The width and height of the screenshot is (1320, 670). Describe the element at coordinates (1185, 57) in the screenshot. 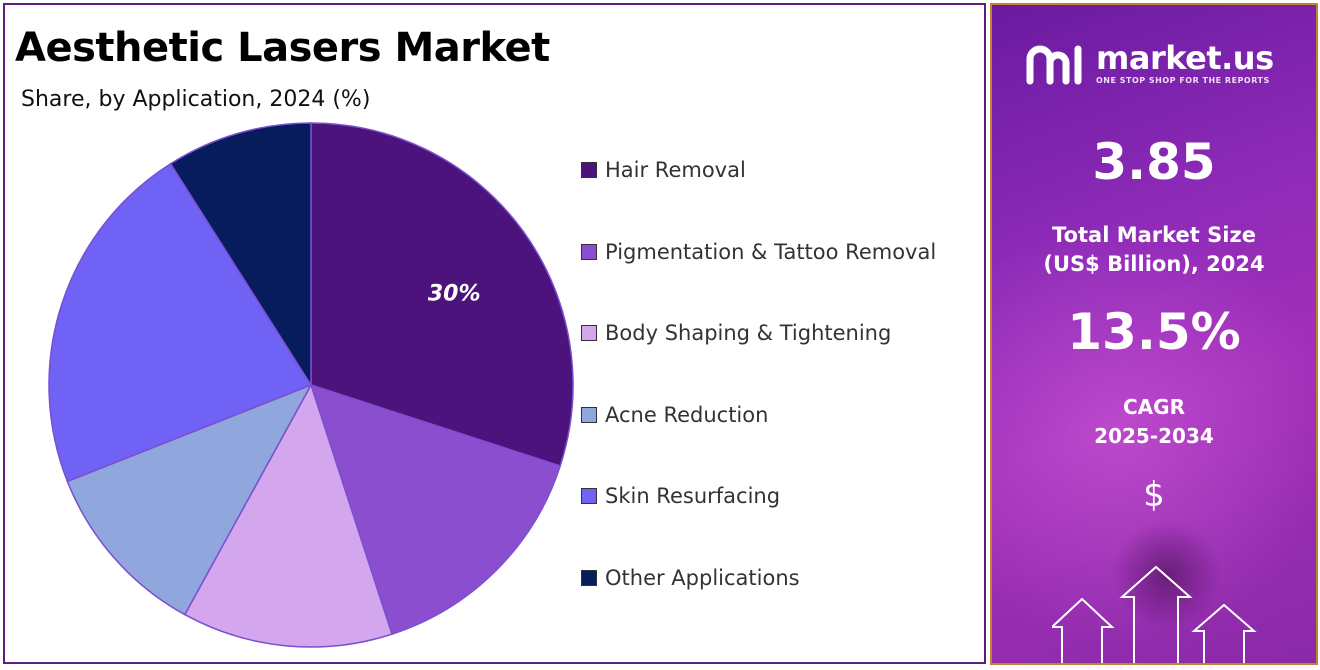

I see `logo-name: market.us` at that location.